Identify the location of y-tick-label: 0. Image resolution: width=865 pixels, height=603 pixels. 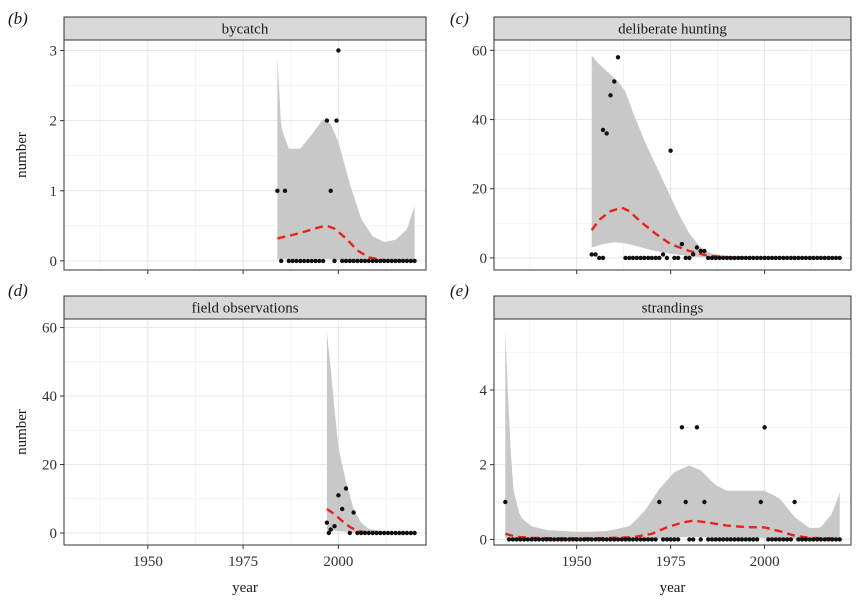
(484, 259).